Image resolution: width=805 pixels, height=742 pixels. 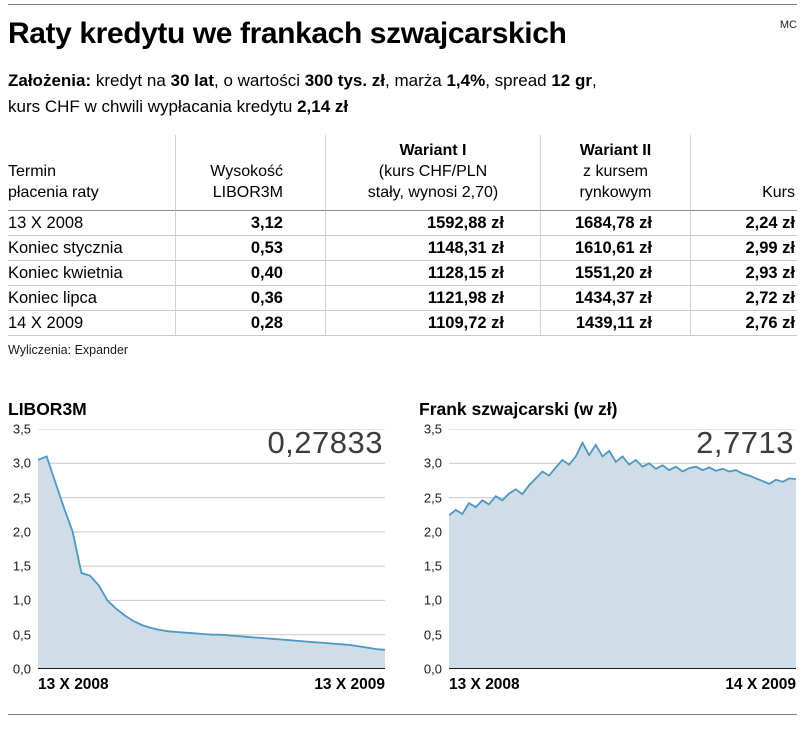 I want to click on table-cell-libor: 0,40, so click(x=250, y=273).